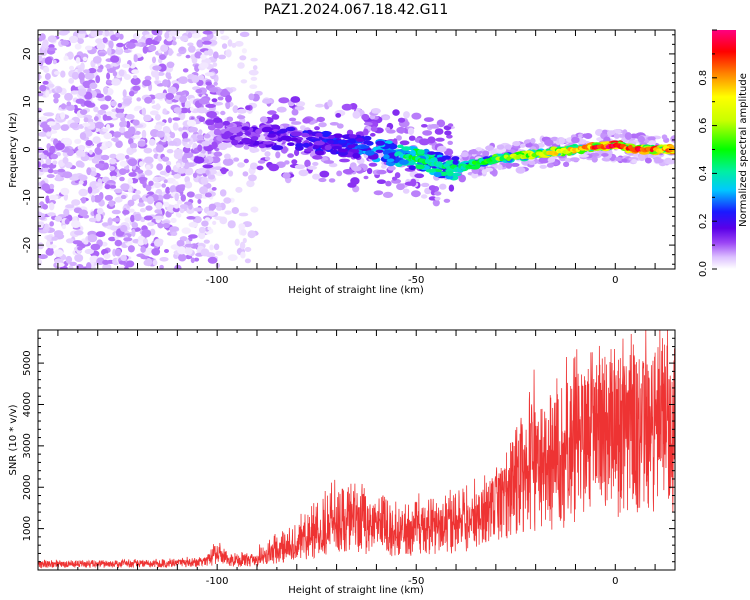 This screenshot has width=750, height=600. What do you see at coordinates (27, 54) in the screenshot?
I see `spectrogram-ytick-label: 20` at bounding box center [27, 54].